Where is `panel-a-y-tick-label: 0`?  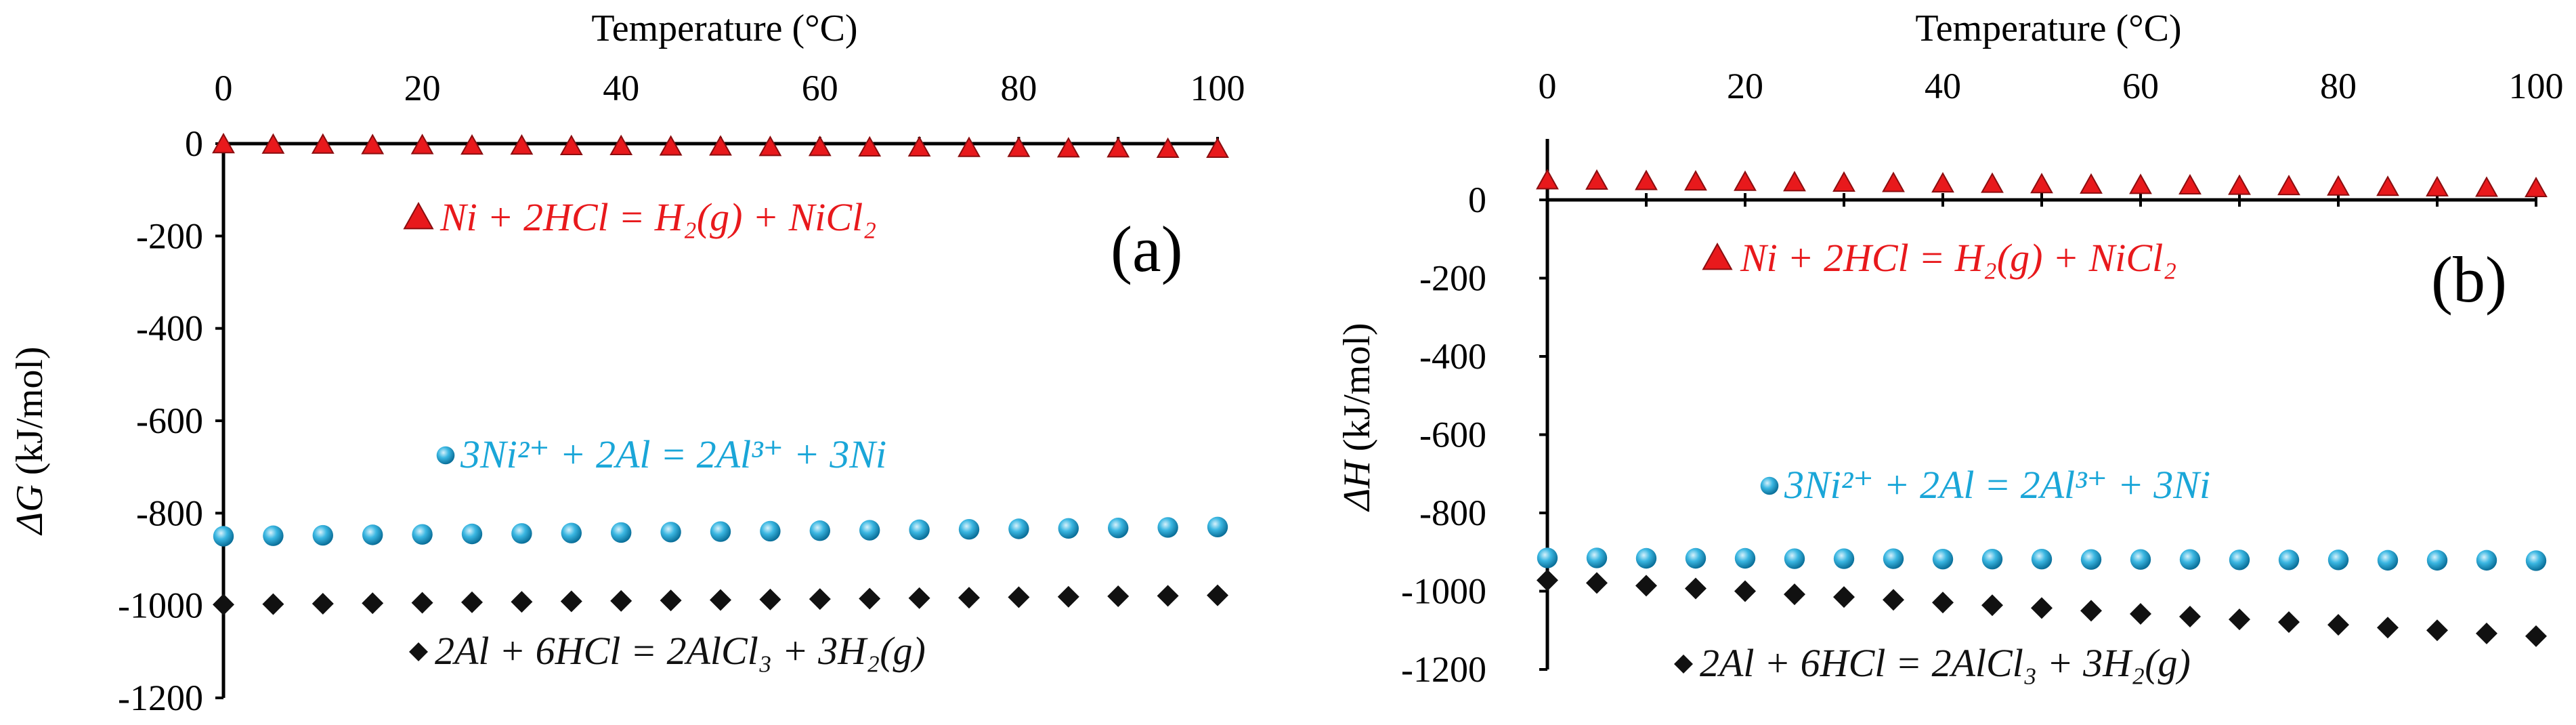
panel-a-y-tick-label: 0 is located at coordinates (194, 143).